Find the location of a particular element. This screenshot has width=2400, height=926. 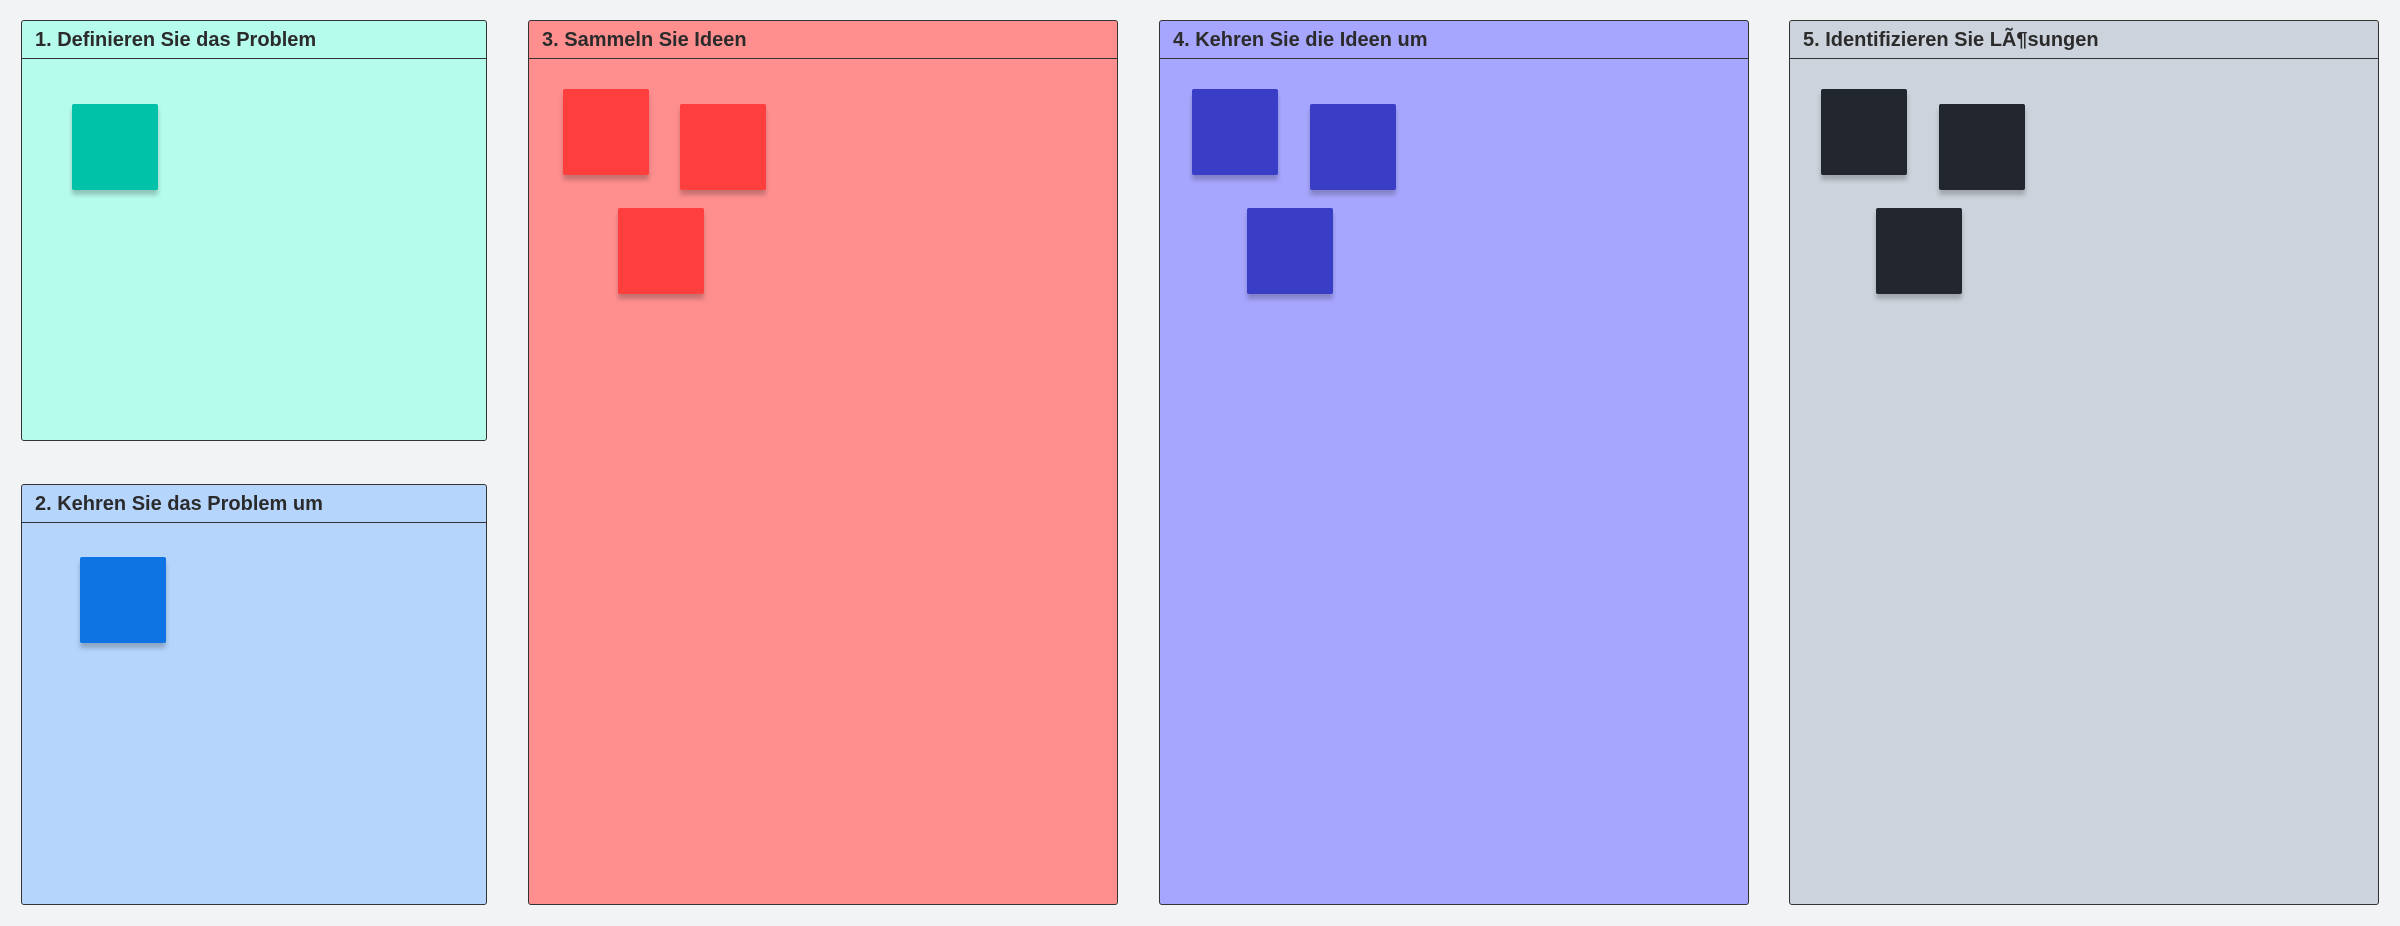

frame-define-problem: 1. Definieren Sie das Problem is located at coordinates (254, 230).